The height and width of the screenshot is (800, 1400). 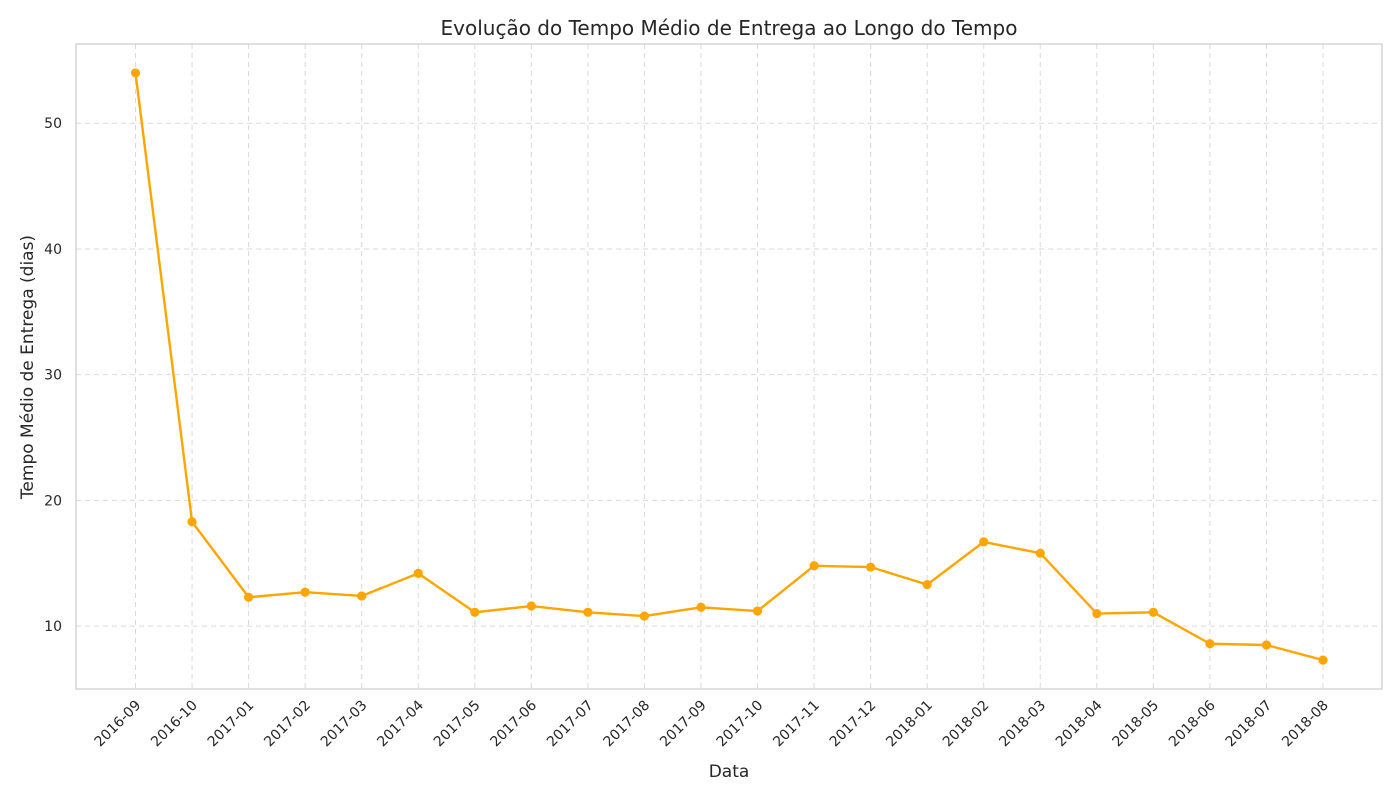 What do you see at coordinates (796, 724) in the screenshot?
I see `x-tick-label: 2017-11` at bounding box center [796, 724].